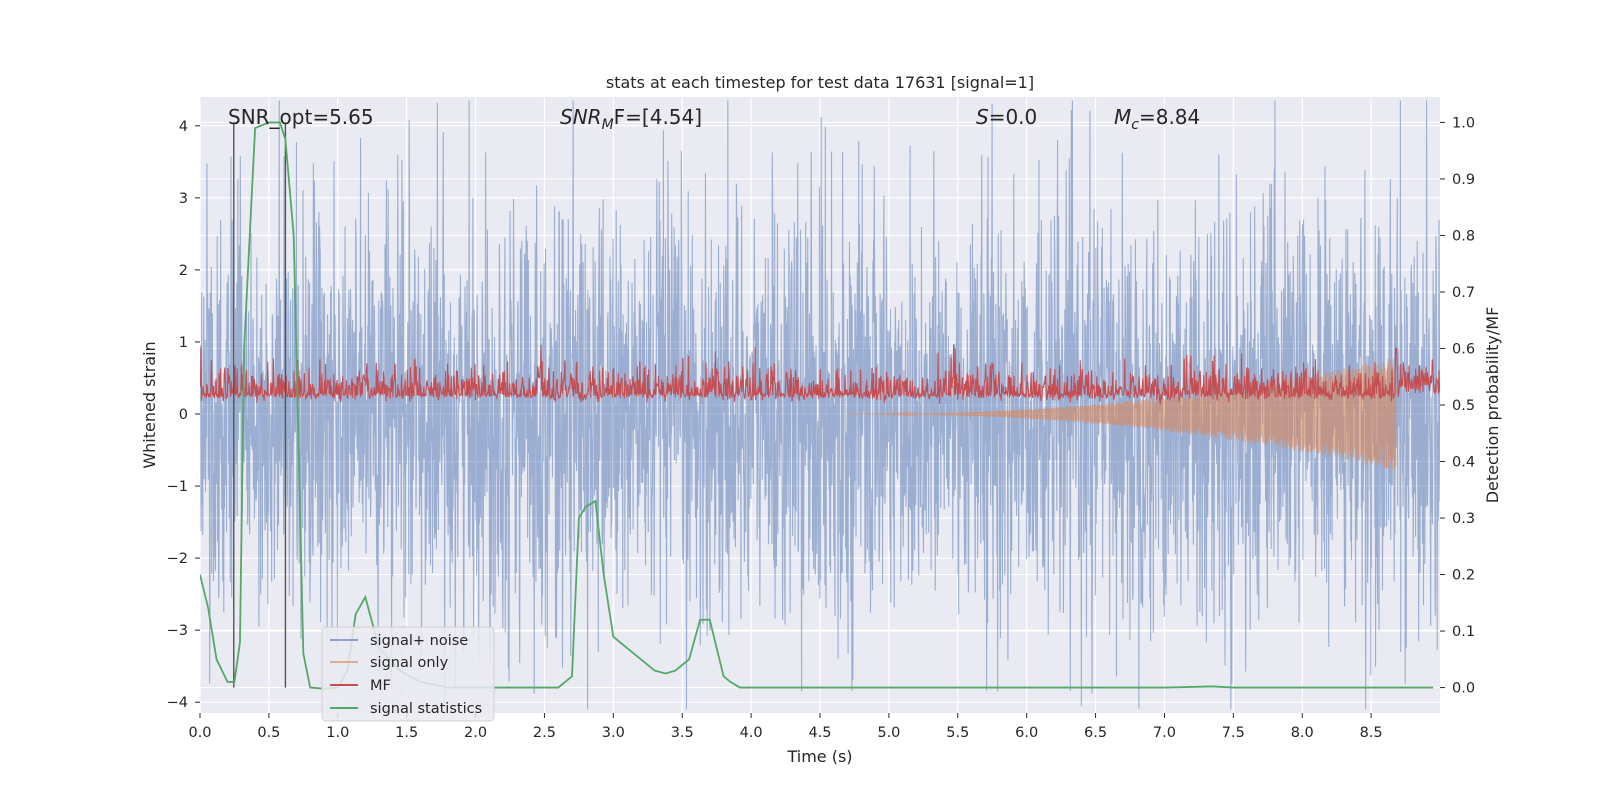 This screenshot has width=1600, height=800. I want to click on x-tick-label-3: 1.5, so click(406, 733).